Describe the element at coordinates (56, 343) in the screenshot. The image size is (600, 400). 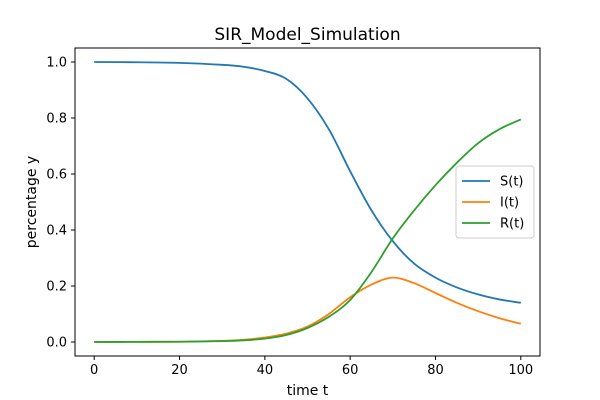
I see `y-tick-label: 0.0` at that location.